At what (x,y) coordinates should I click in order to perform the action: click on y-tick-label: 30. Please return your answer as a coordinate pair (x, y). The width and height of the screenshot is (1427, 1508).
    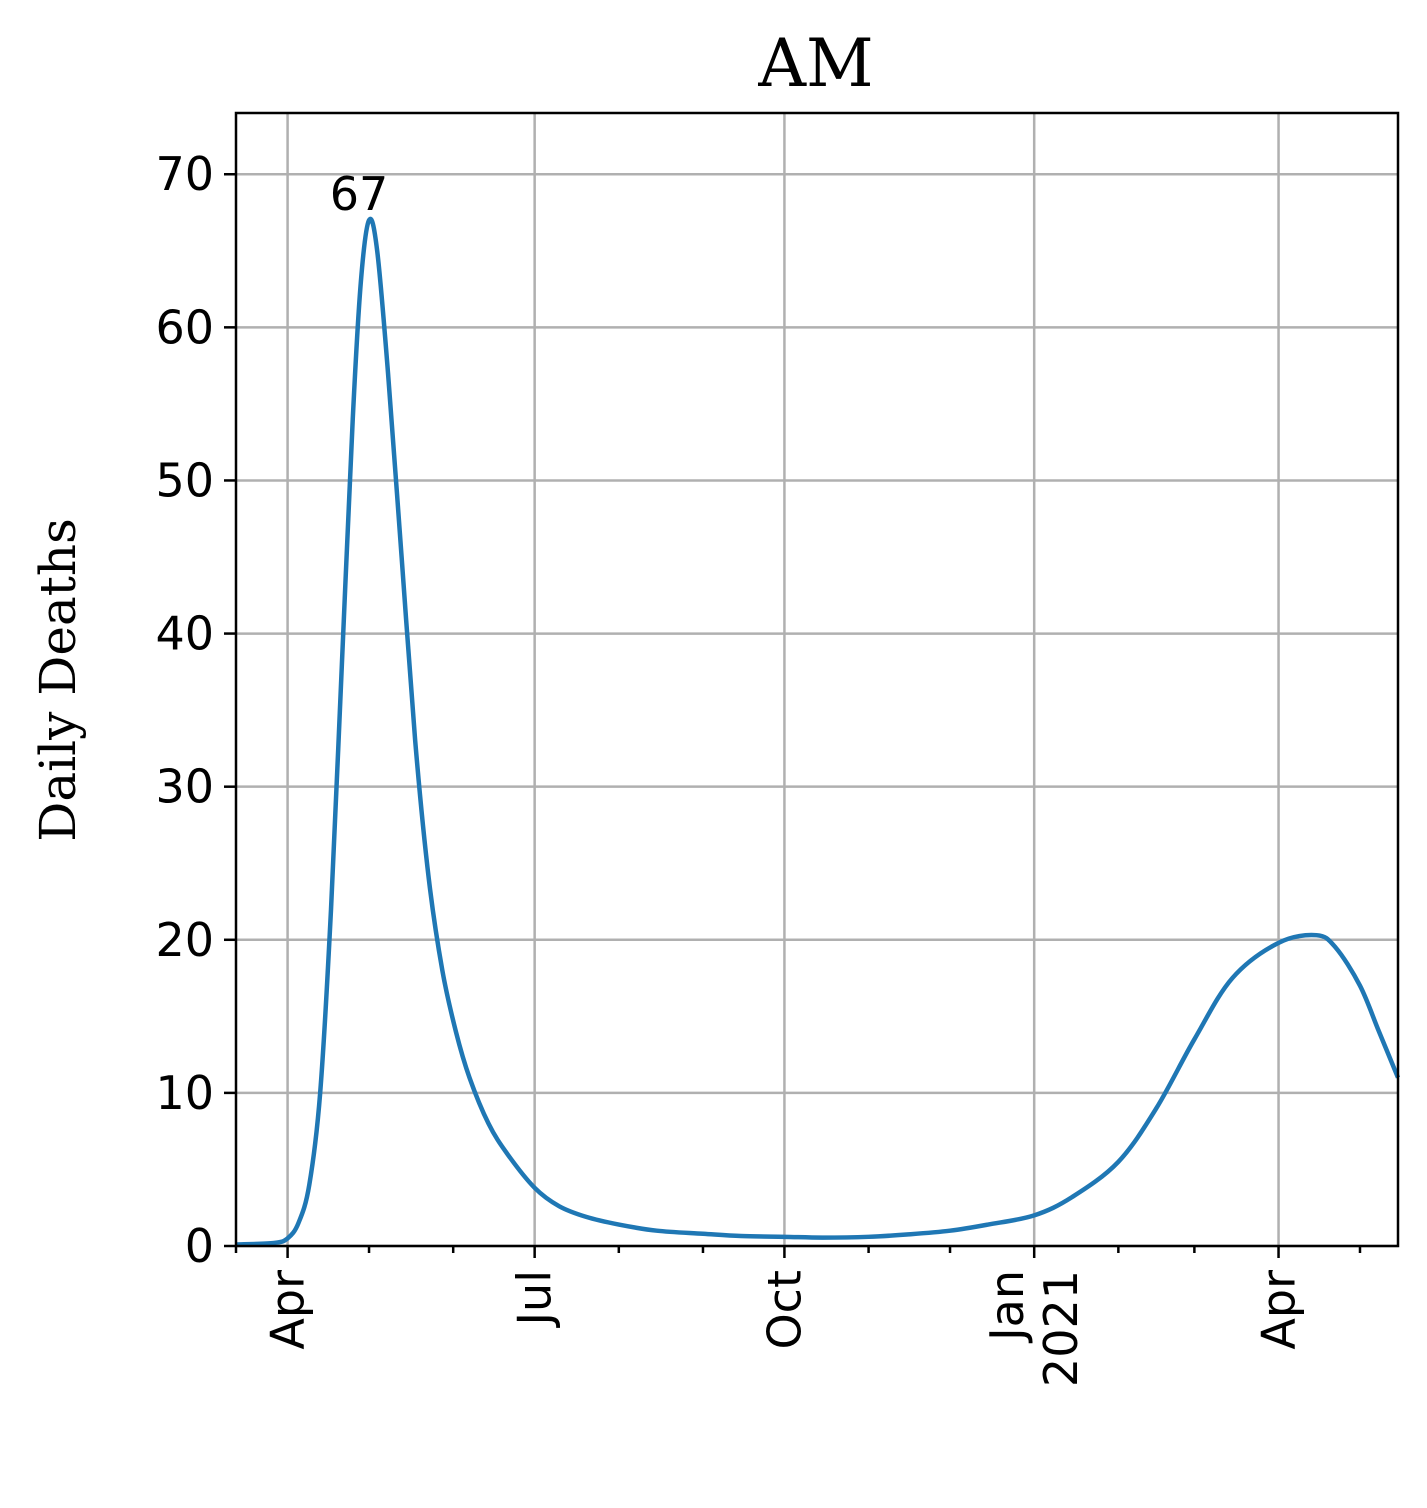
    Looking at the image, I should click on (184, 787).